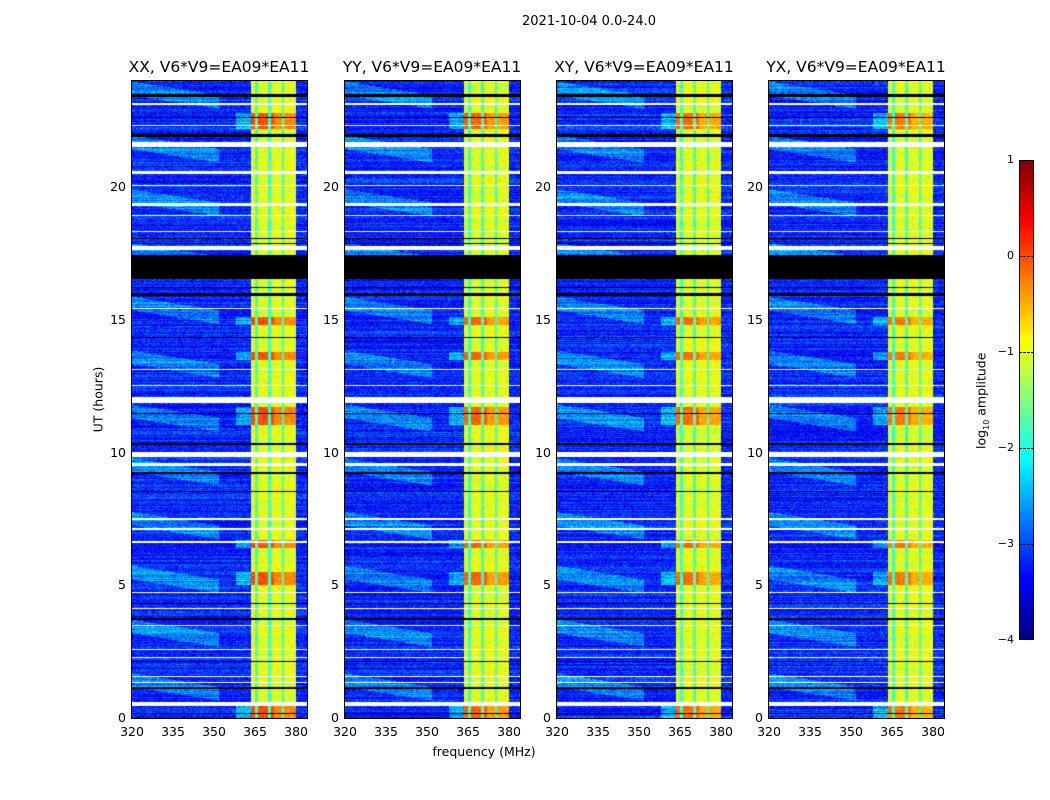  I want to click on panel-title: XX, V6*V9=EA09*EA11, so click(219, 67).